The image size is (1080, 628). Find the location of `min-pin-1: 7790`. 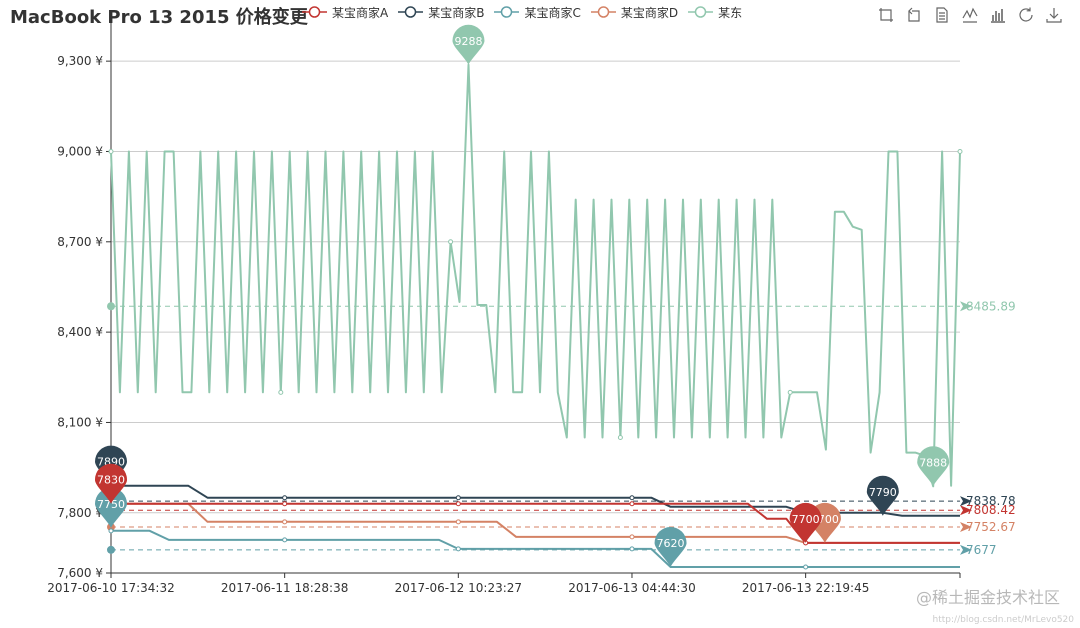

min-pin-1: 7790 is located at coordinates (882, 495).